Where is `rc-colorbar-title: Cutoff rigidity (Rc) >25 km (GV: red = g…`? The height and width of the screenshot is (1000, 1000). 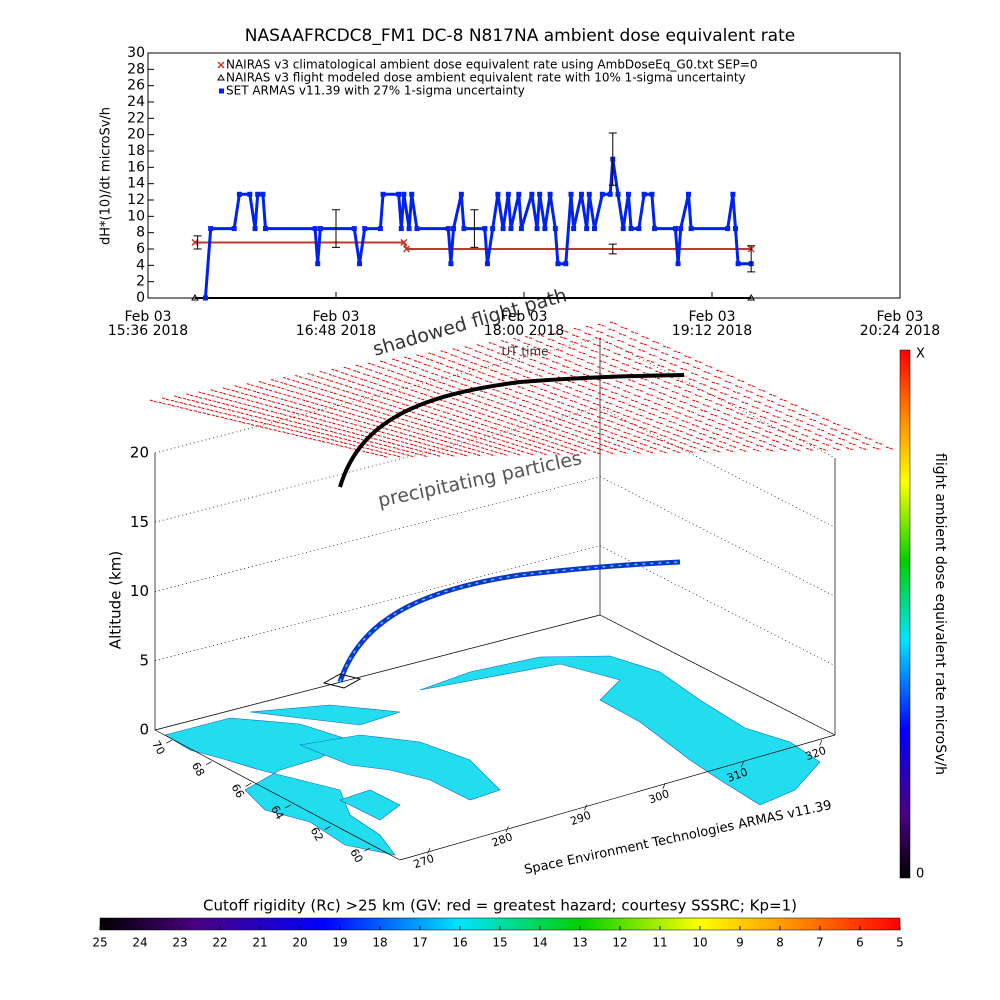 rc-colorbar-title: Cutoff rigidity (Rc) >25 km (GV: red = g… is located at coordinates (500, 906).